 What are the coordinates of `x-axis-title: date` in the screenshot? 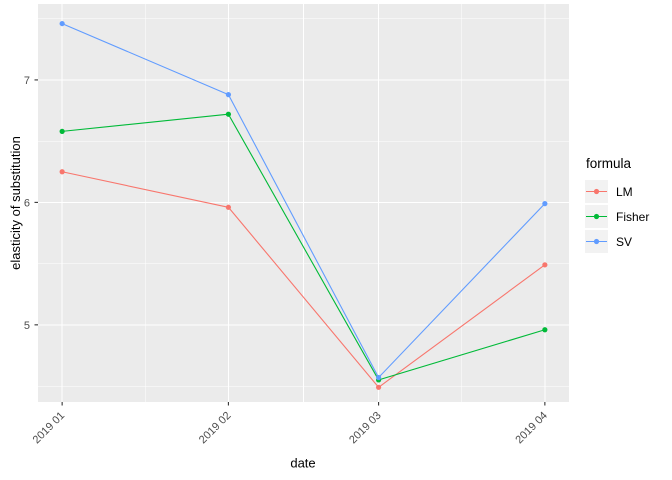 It's located at (303, 463).